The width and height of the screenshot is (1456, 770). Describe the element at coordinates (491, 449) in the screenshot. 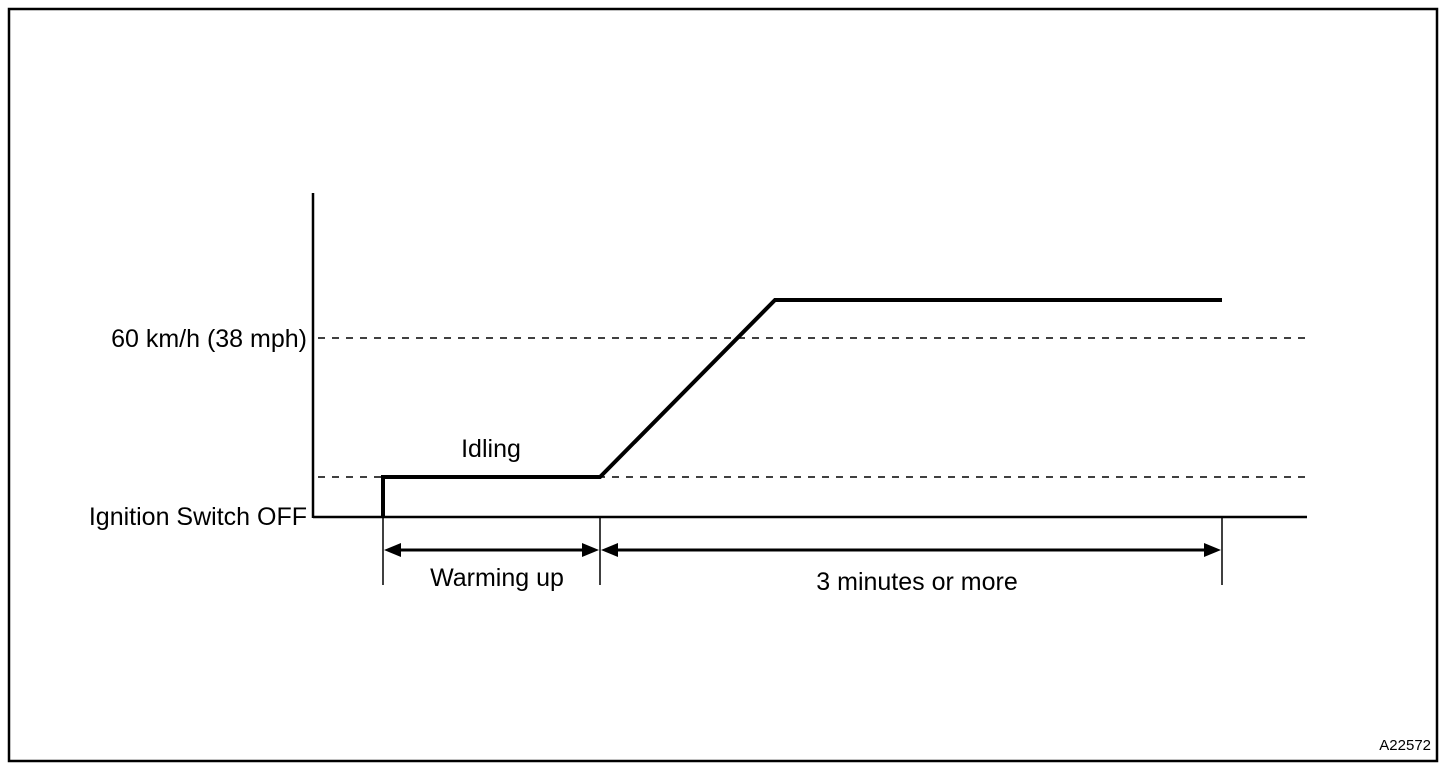

I see `idling-label: Idling` at that location.